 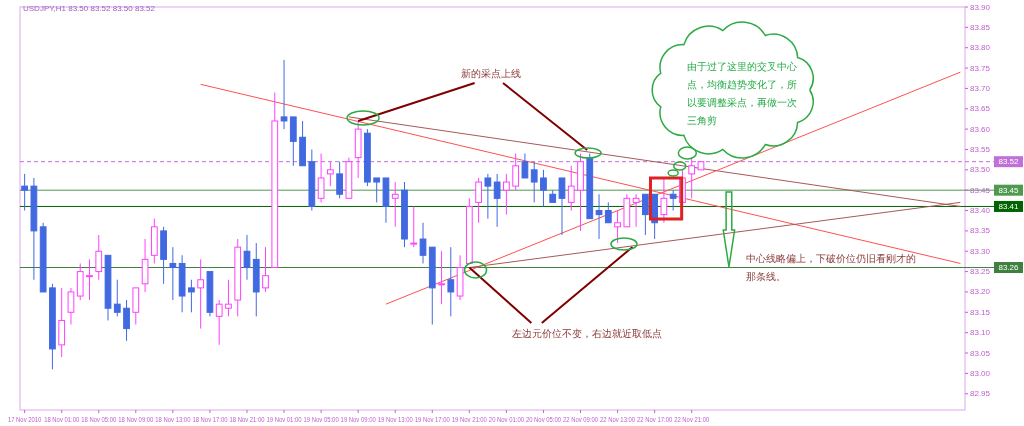 What do you see at coordinates (1009, 268) in the screenshot?
I see `ref-line-label: 83.26` at bounding box center [1009, 268].